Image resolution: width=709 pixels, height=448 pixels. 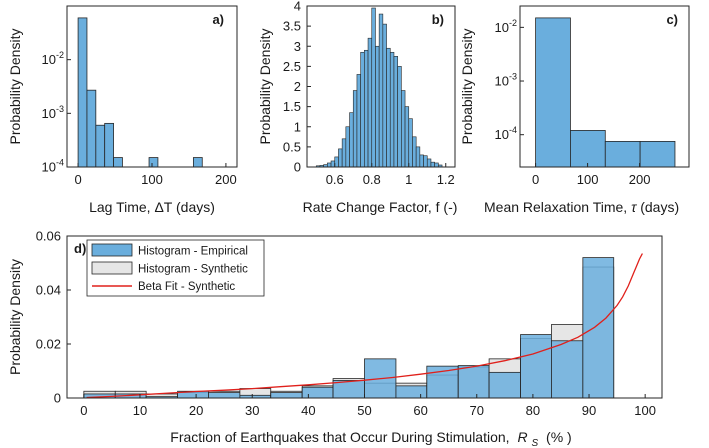 I want to click on panel-c-bars, so click(x=605, y=92).